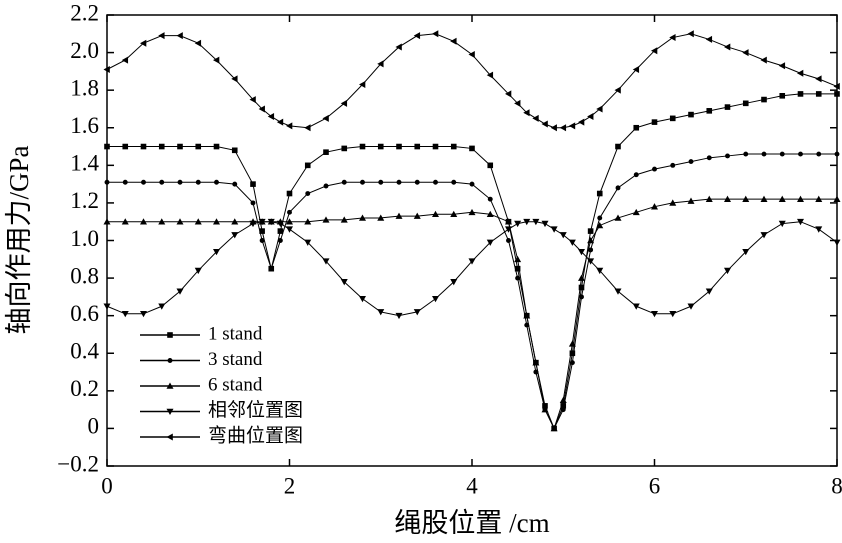  I want to click on y-tick-label: 1.4, so click(84, 163).